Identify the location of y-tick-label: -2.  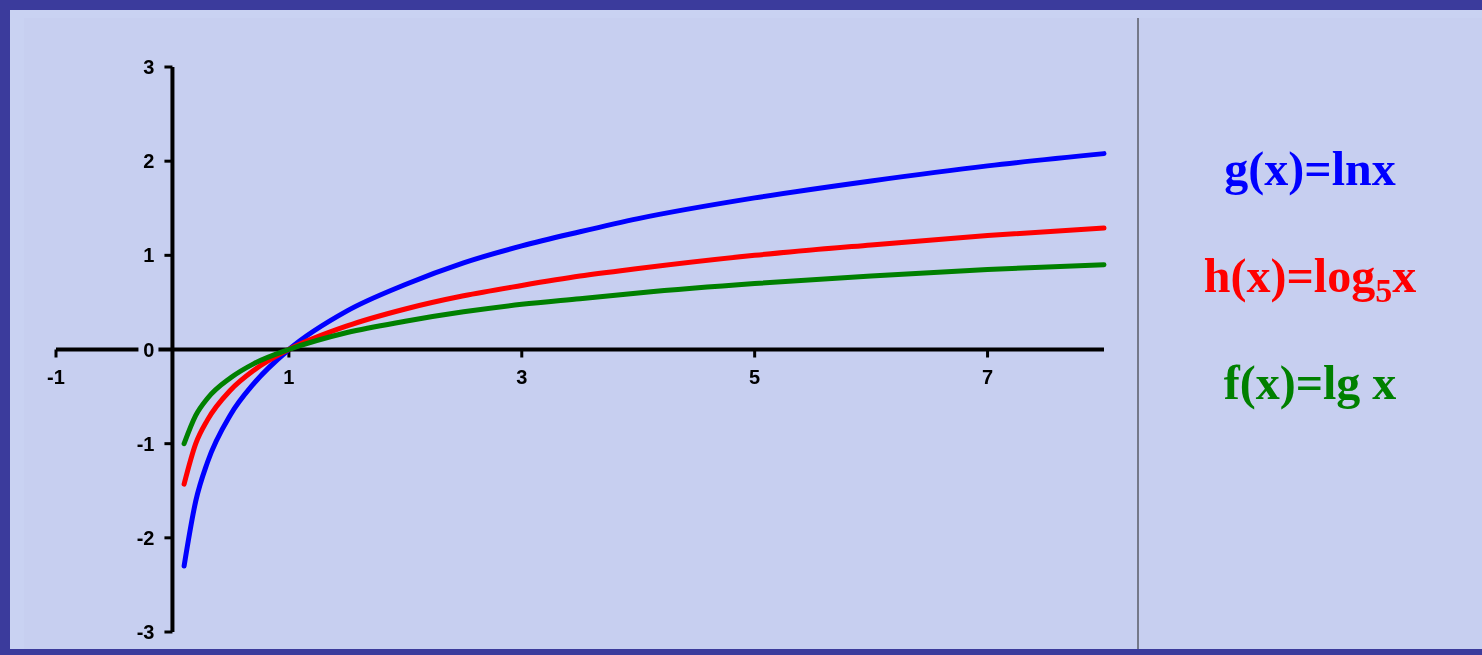
(145, 537).